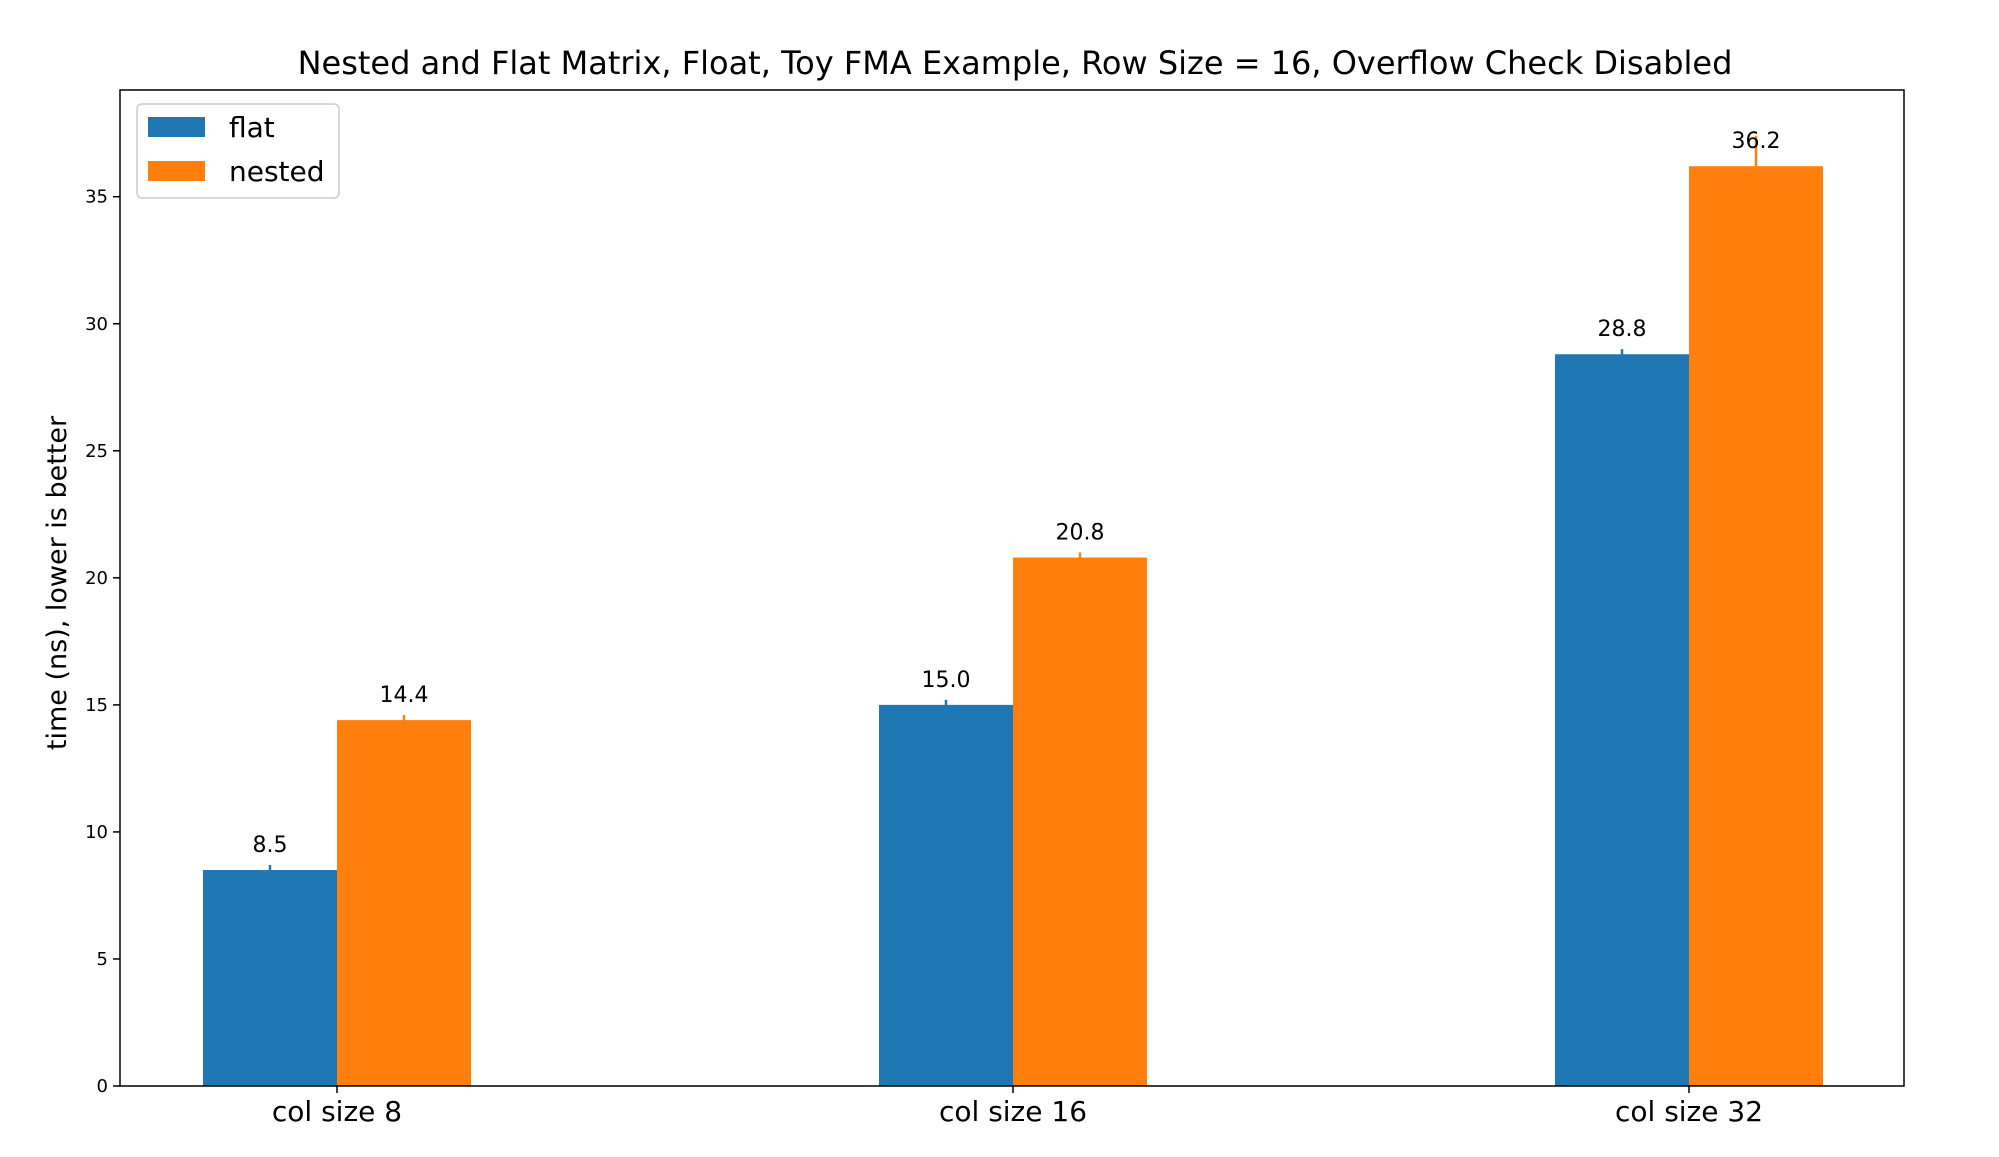 This screenshot has width=1999, height=1157. What do you see at coordinates (946, 680) in the screenshot?
I see `bar-value-label: 15.0` at bounding box center [946, 680].